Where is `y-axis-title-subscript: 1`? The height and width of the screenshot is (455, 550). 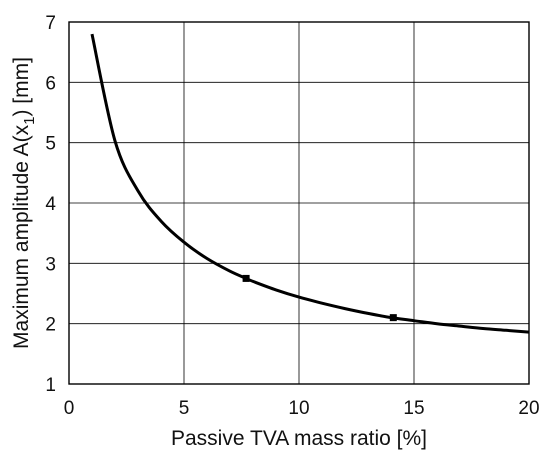 y-axis-title-subscript: 1 is located at coordinates (29, 121).